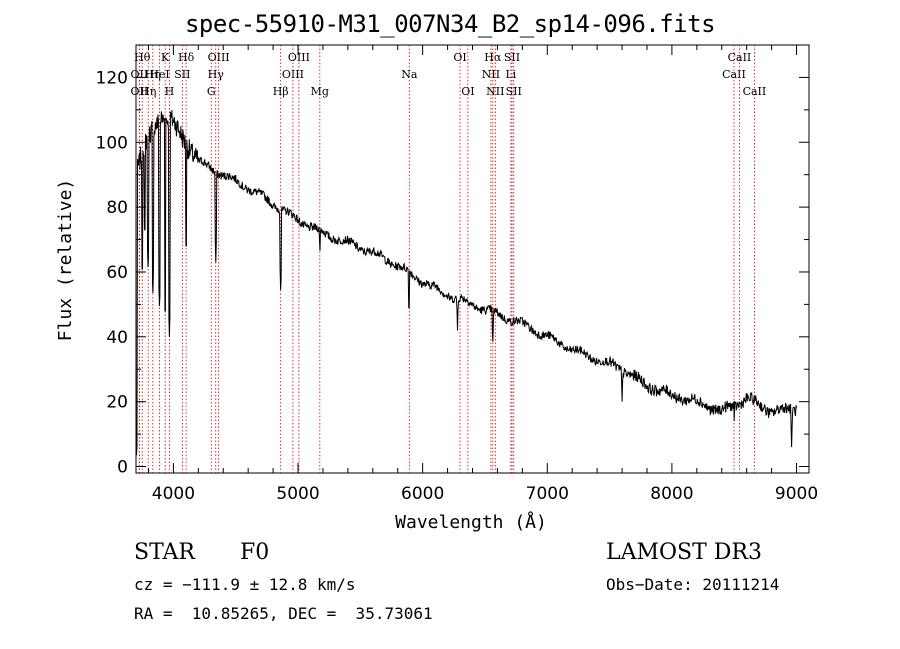 The height and width of the screenshot is (649, 900). Describe the element at coordinates (409, 74) in the screenshot. I see `line-marker-label: Na` at that location.